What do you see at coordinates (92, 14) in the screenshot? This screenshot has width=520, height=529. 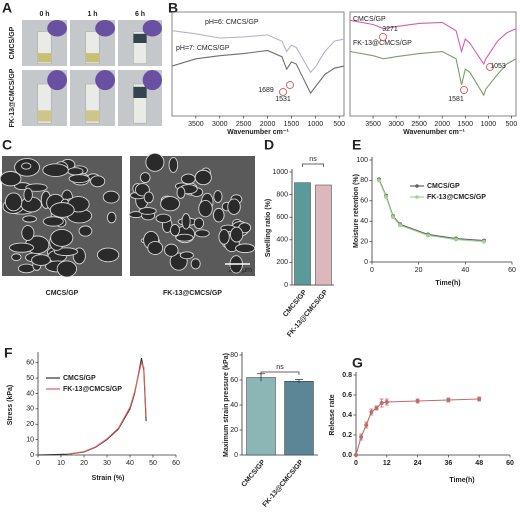 I see `column-label: 1 h` at bounding box center [92, 14].